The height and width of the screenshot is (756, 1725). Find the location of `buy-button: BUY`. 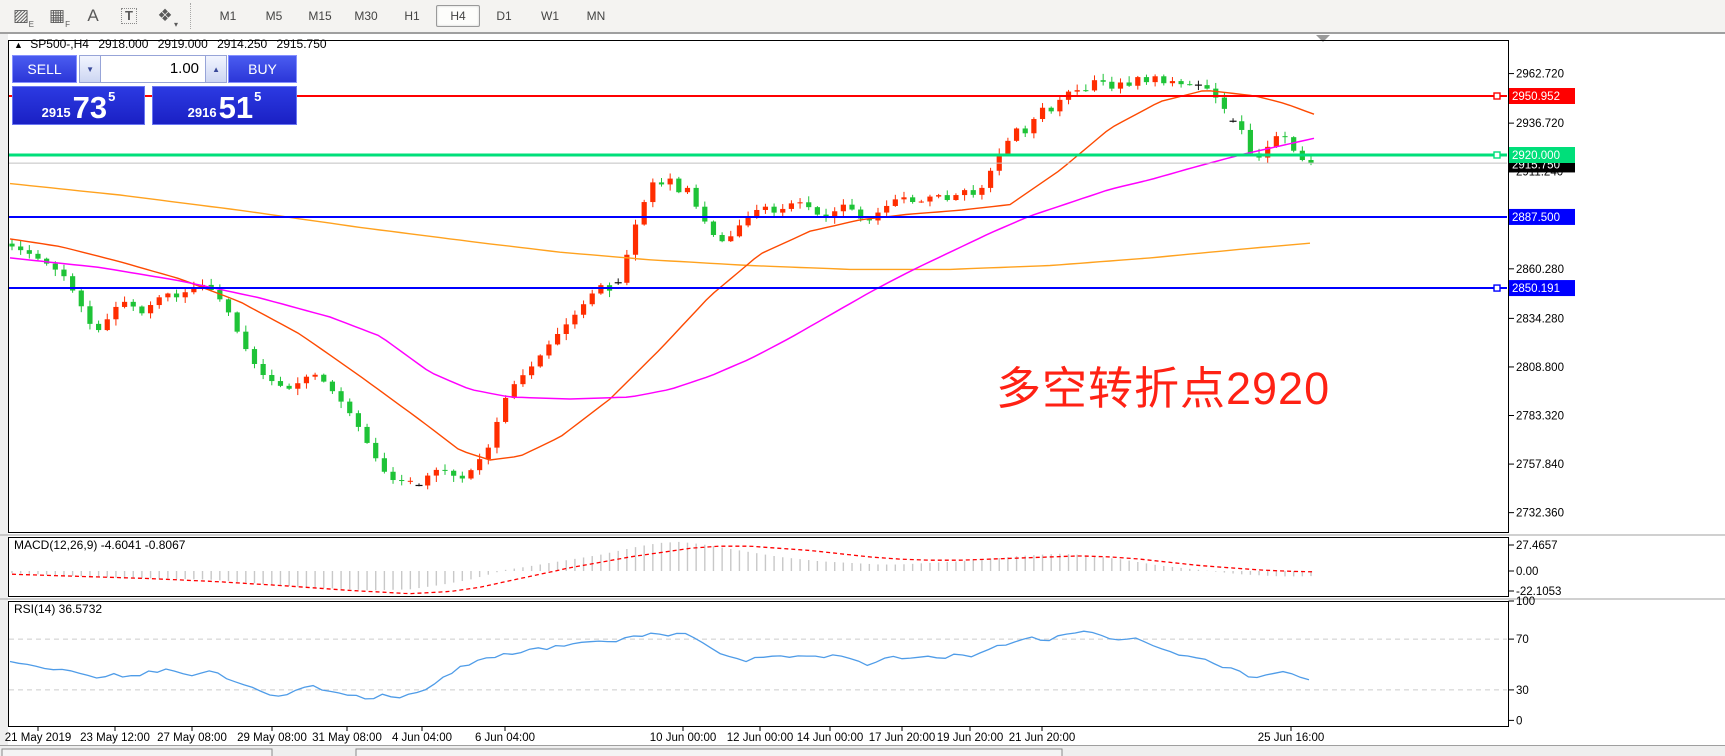

buy-button: BUY is located at coordinates (262, 69).